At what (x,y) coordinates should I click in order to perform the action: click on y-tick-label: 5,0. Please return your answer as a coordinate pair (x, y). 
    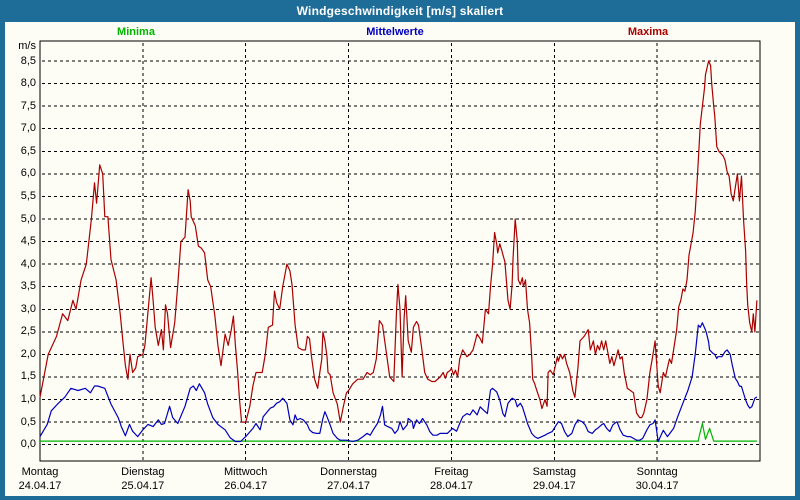
    Looking at the image, I should click on (28, 218).